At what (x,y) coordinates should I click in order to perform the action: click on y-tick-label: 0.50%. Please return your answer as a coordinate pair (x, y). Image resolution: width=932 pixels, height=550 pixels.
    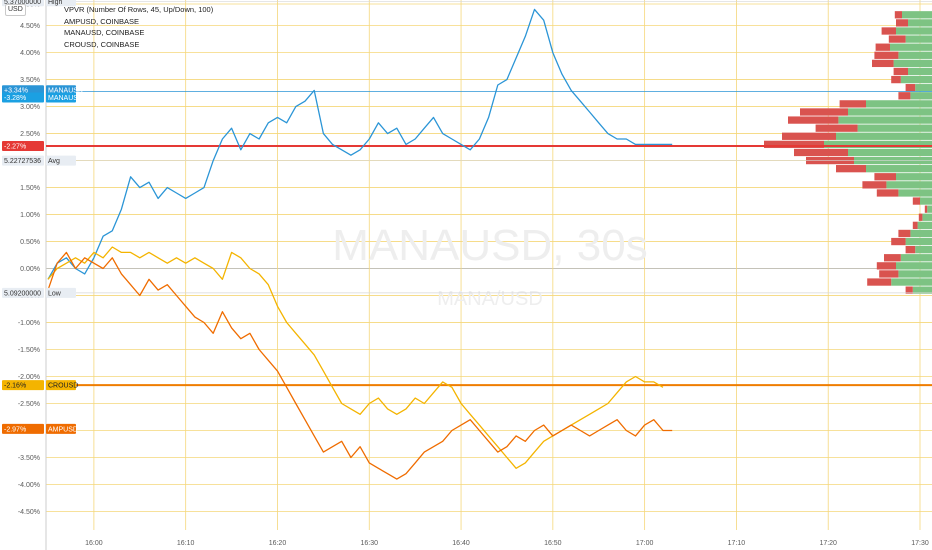
    Looking at the image, I should click on (30, 242).